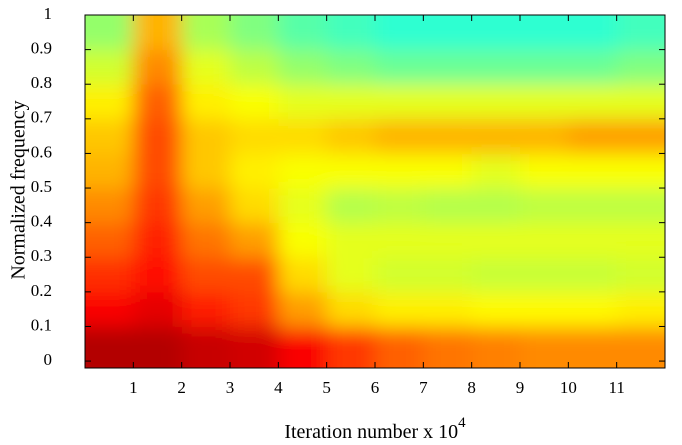 The width and height of the screenshot is (682, 445). I want to click on x-axis-label: Iteration number x 104, so click(375, 428).